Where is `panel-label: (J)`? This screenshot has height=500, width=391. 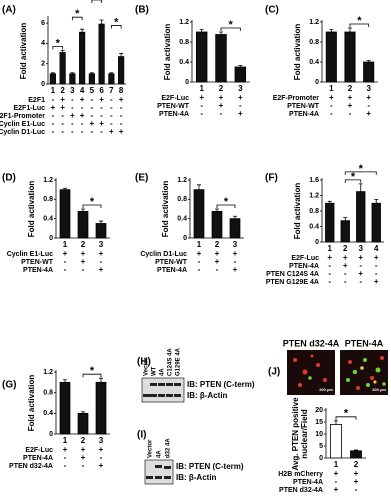 panel-label: (J) is located at coordinates (274, 372).